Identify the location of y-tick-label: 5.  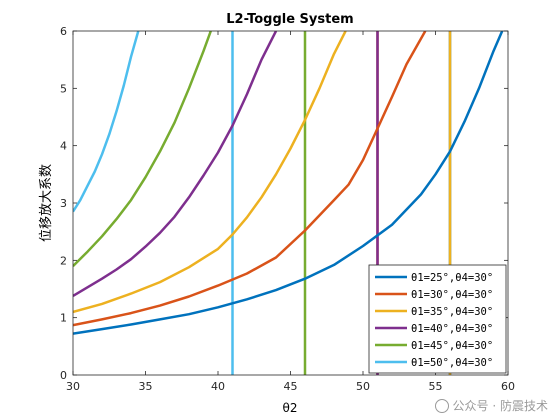
(63, 88).